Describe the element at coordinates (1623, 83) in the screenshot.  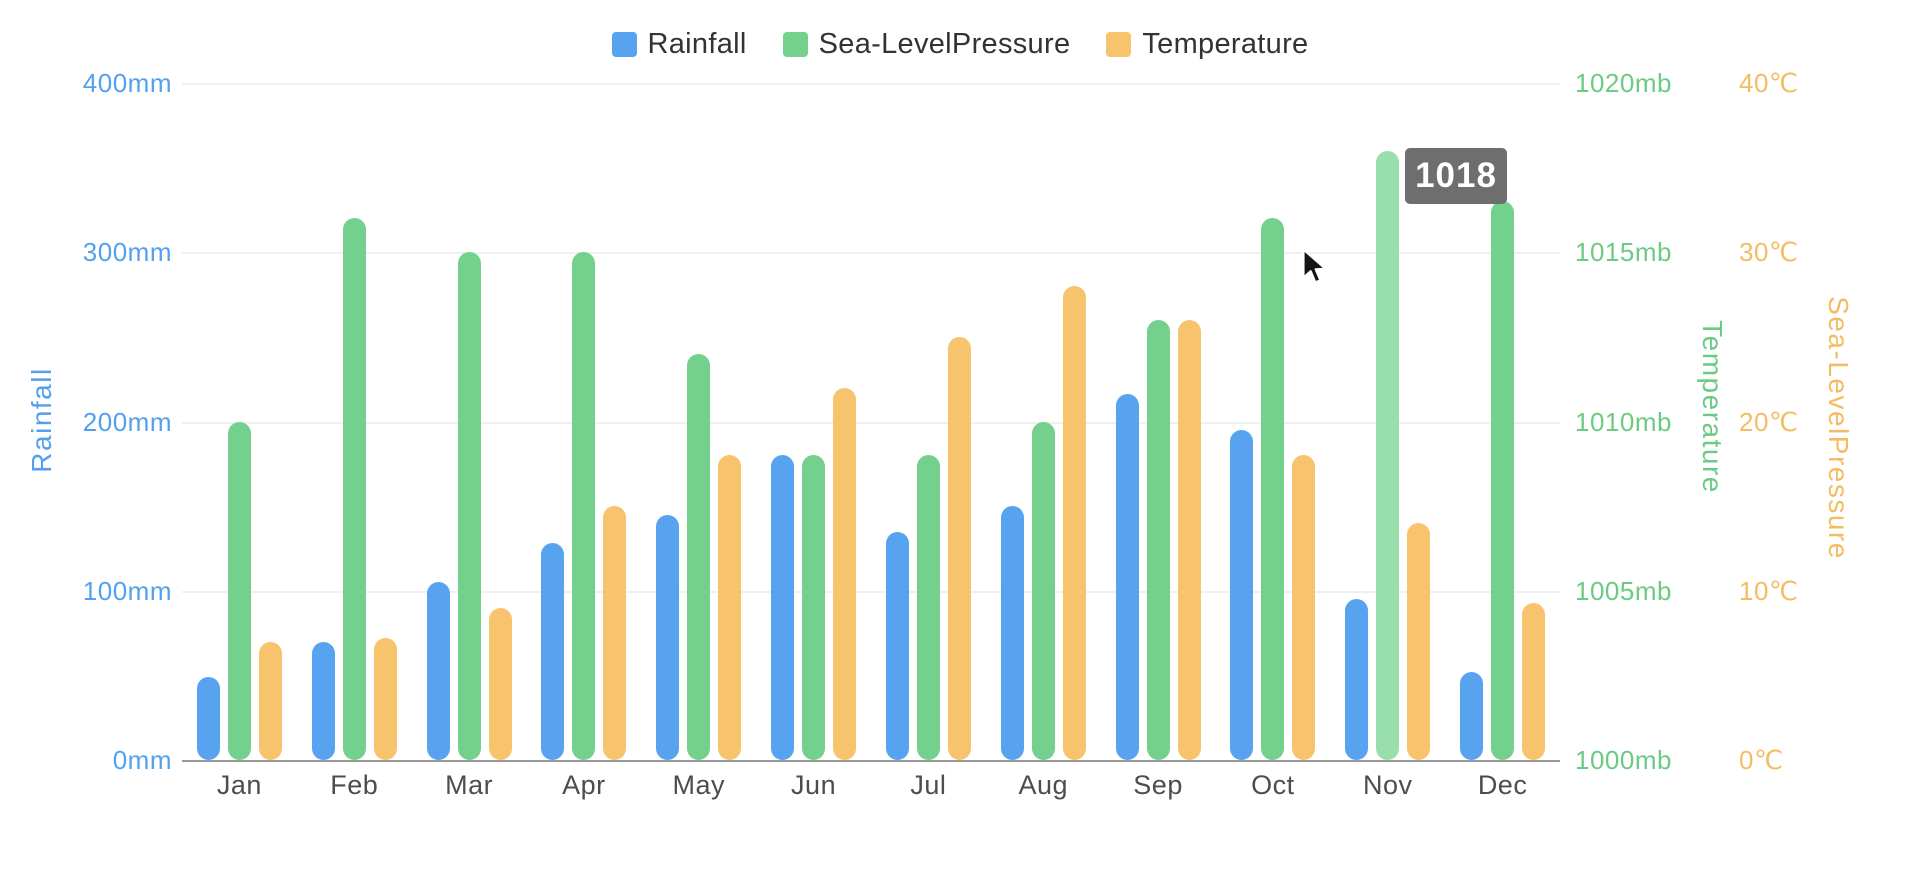
I see `pressure-axis-tick: 1020mb` at that location.